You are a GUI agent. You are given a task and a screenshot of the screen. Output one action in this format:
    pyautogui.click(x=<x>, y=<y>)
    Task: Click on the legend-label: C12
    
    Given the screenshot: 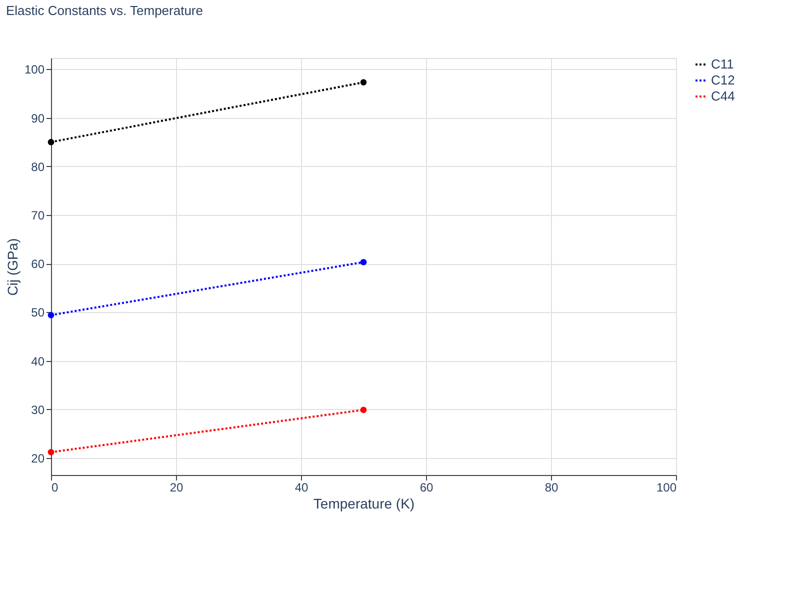 What is the action you would take?
    pyautogui.click(x=723, y=80)
    